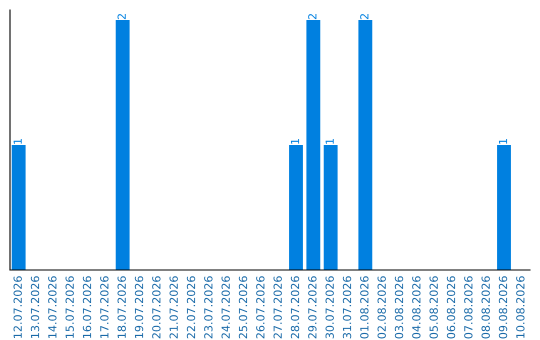 This screenshot has width=540, height=340. What do you see at coordinates (260, 307) in the screenshot?
I see `x-tick-label: 26.07.2026` at bounding box center [260, 307].